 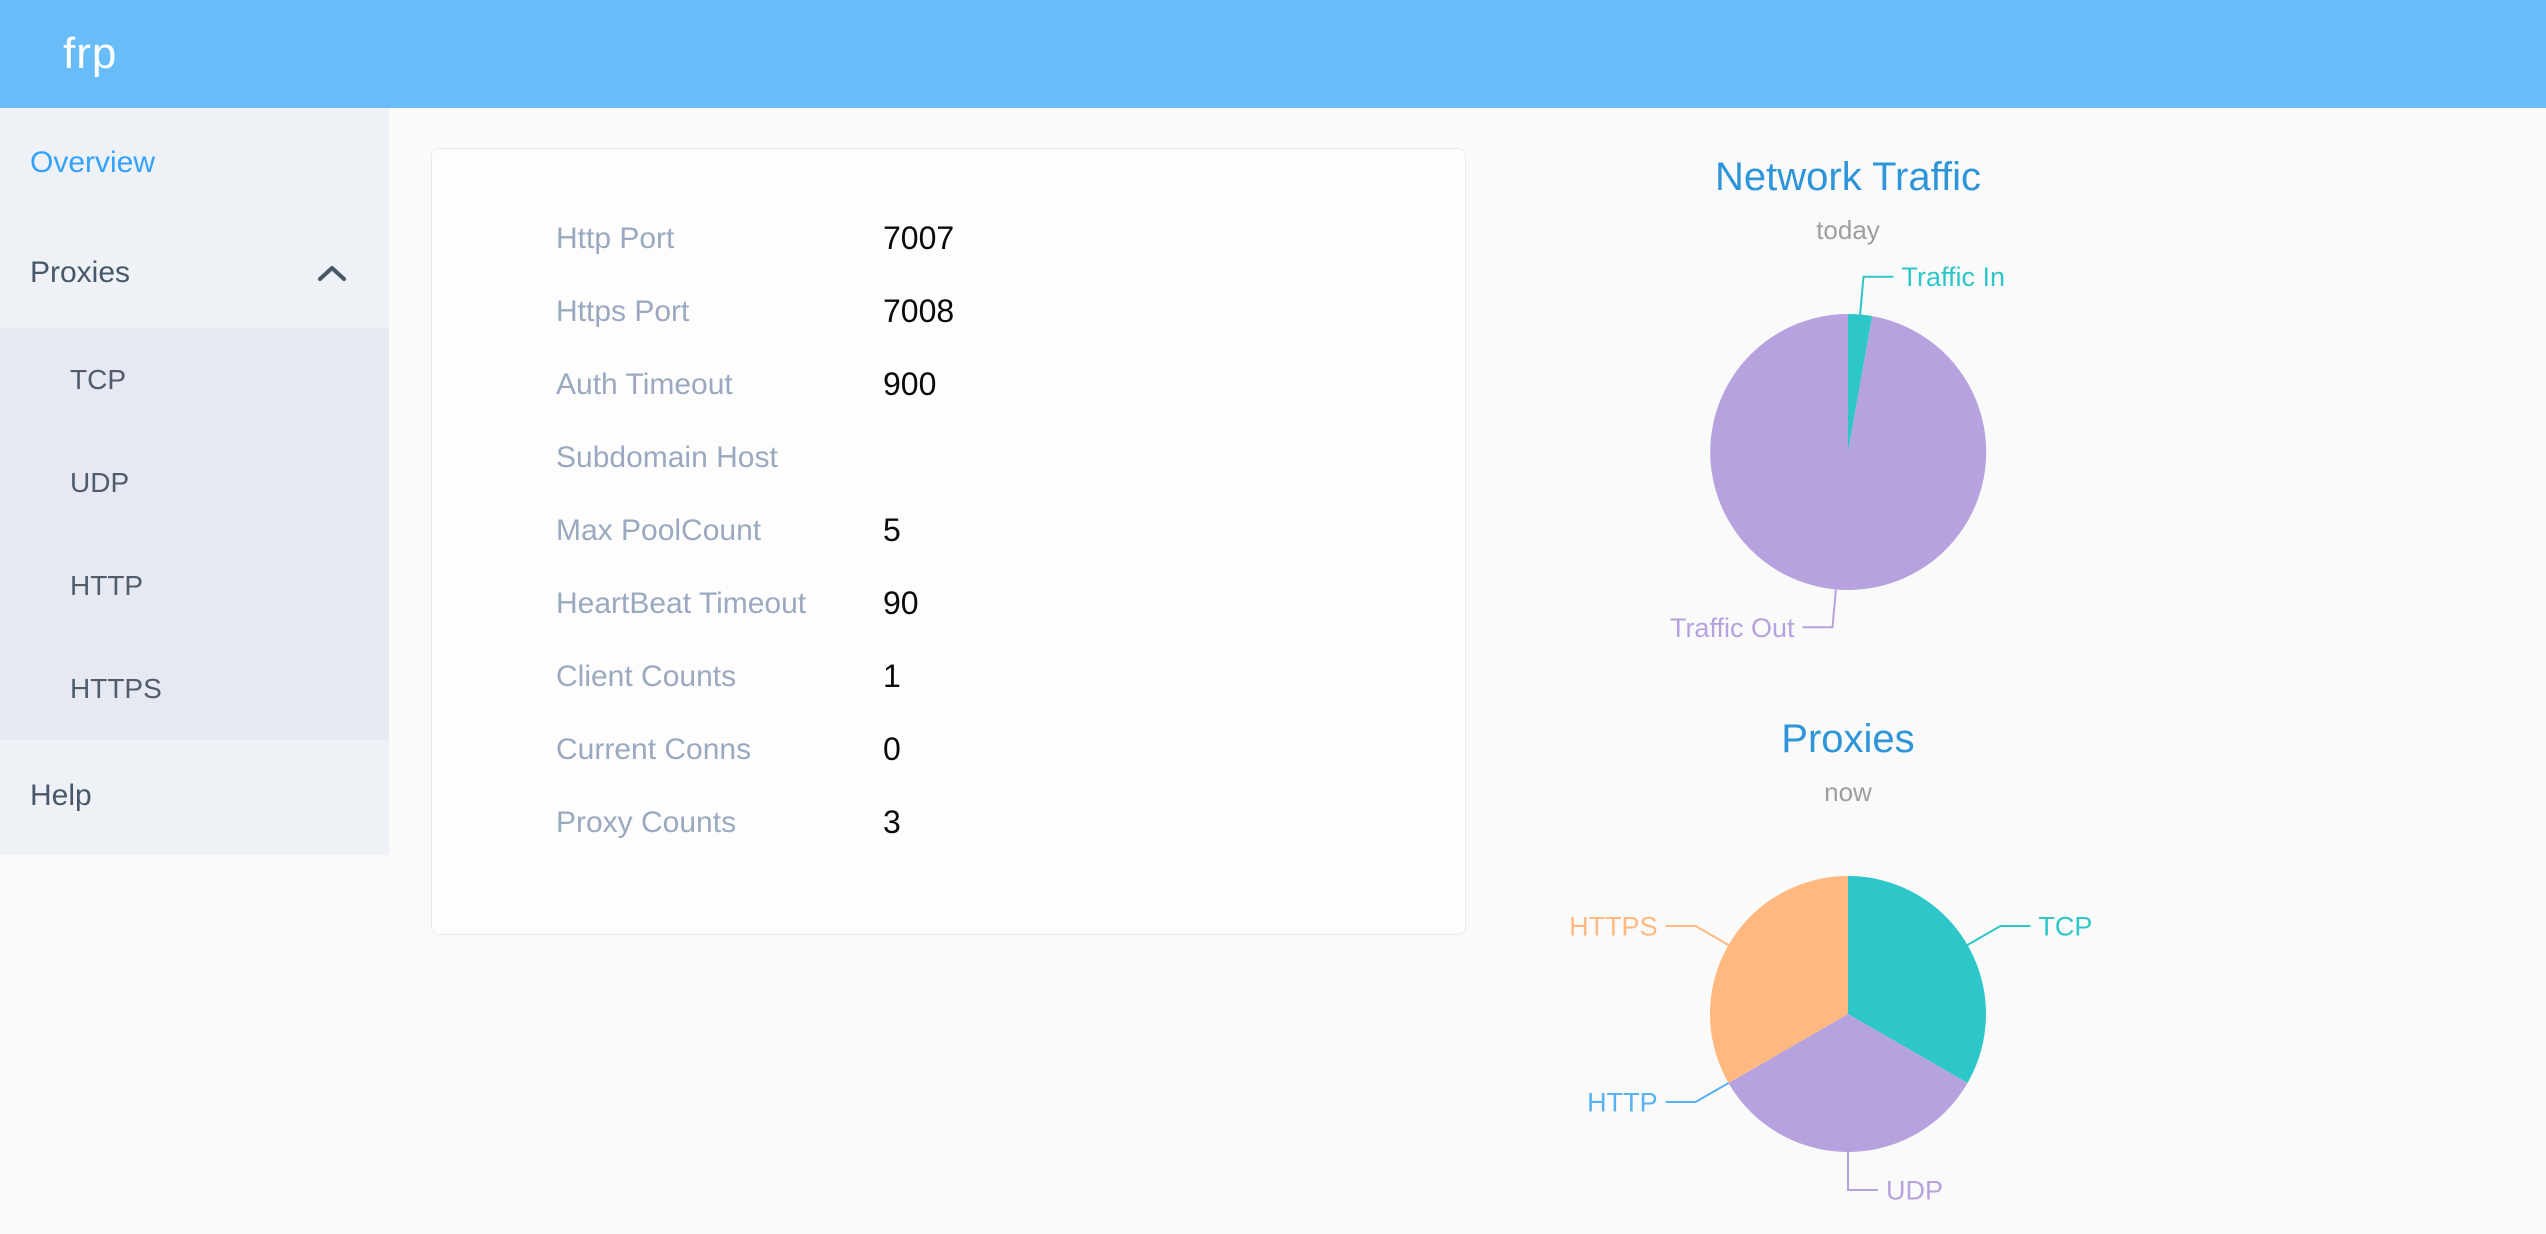 What do you see at coordinates (1917, 979) in the screenshot?
I see `pie-slice-tcp` at bounding box center [1917, 979].